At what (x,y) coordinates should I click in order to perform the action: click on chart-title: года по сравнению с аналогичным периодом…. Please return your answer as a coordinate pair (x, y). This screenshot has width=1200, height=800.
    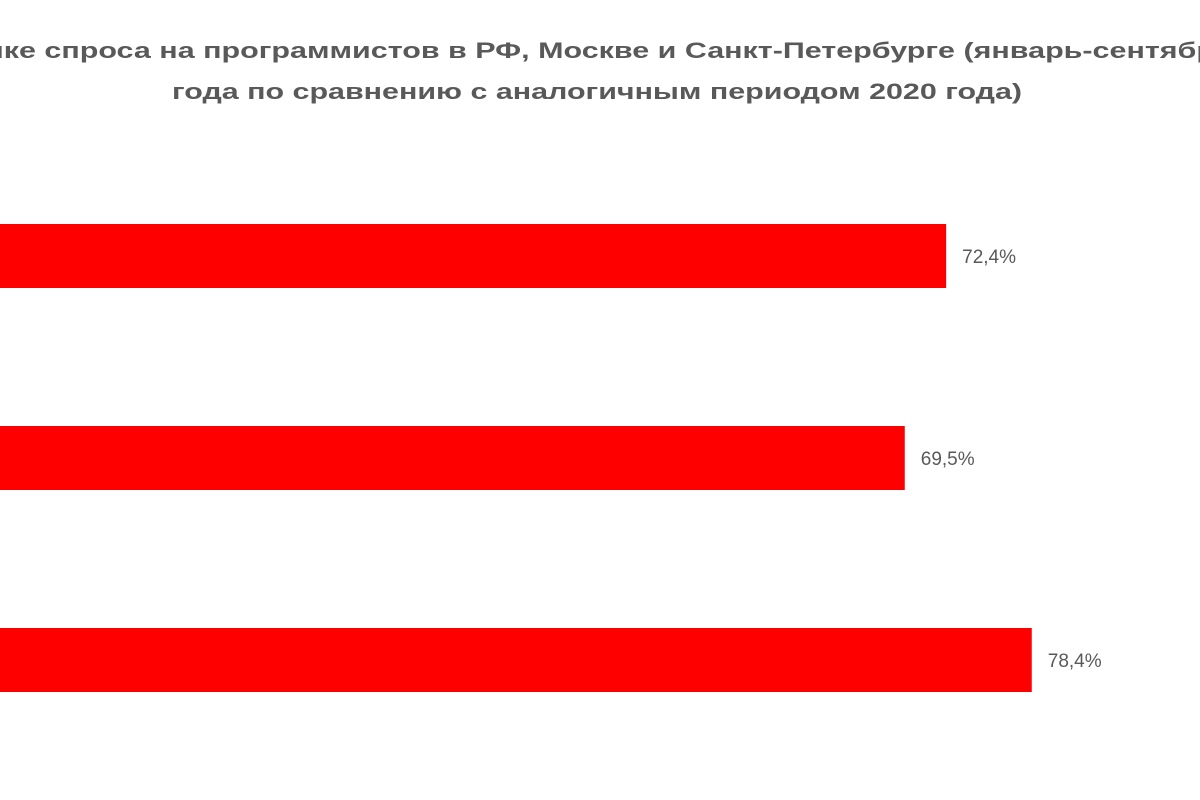
    Looking at the image, I should click on (597, 91).